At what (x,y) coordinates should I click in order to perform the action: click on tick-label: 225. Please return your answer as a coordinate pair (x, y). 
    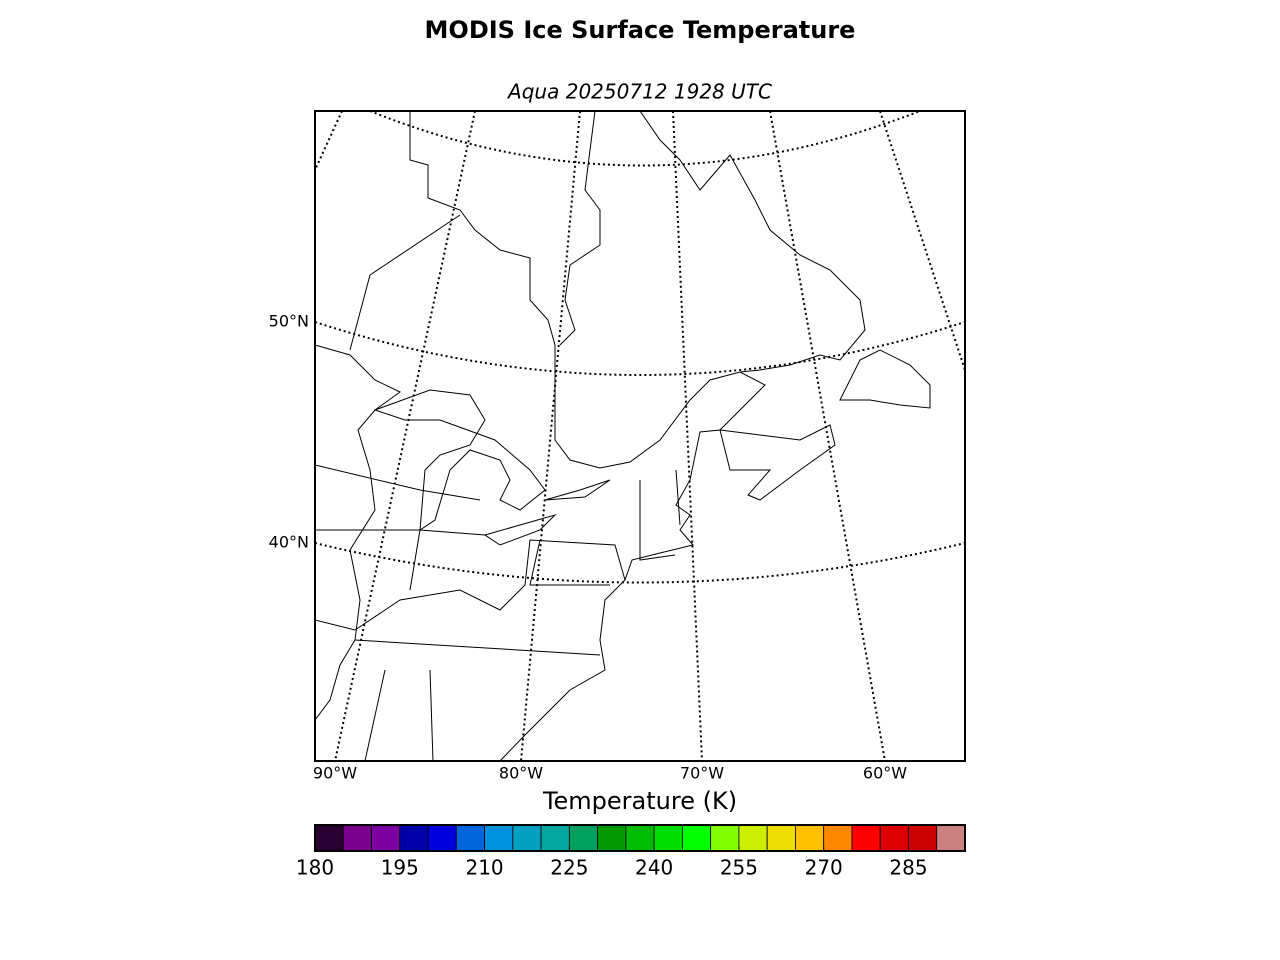
    Looking at the image, I should click on (569, 868).